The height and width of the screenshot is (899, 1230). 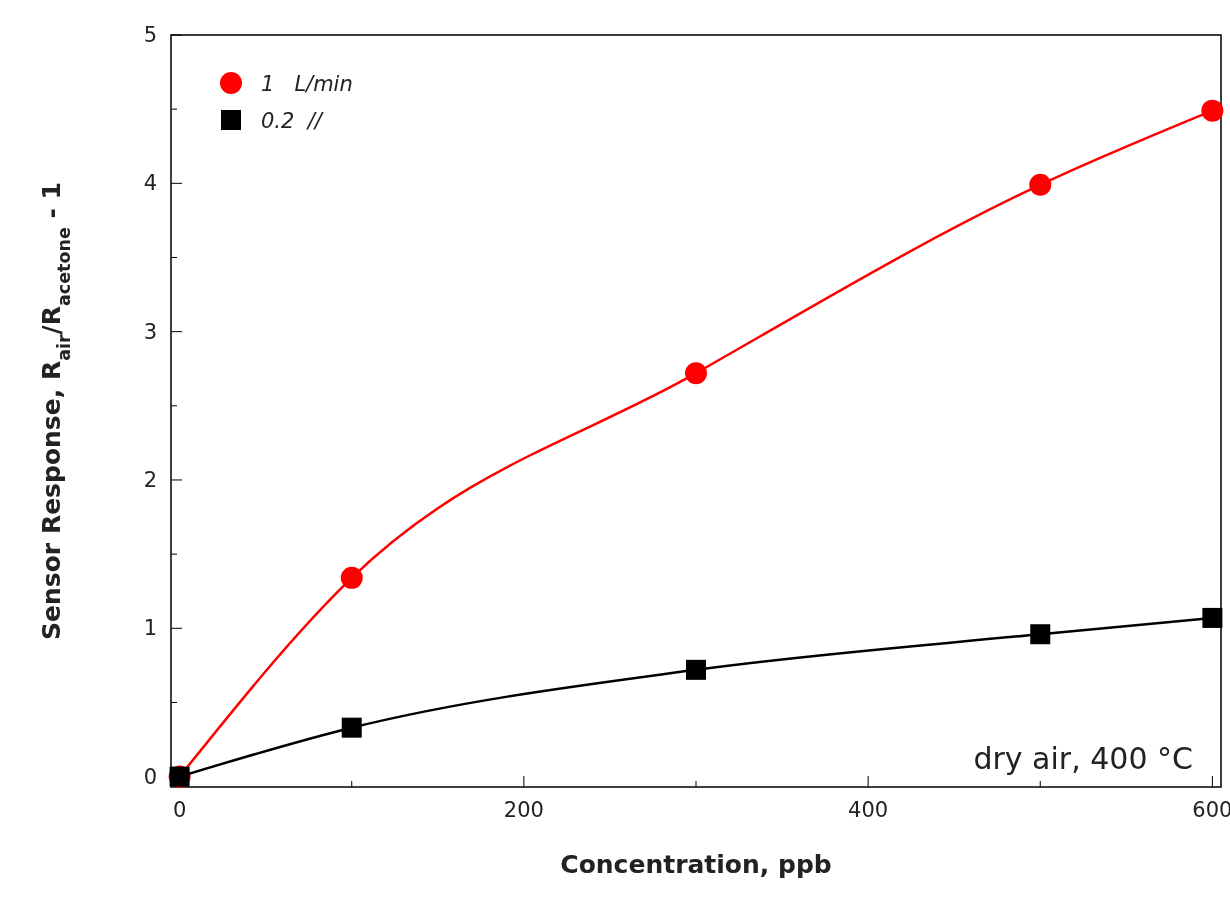 What do you see at coordinates (150, 776) in the screenshot?
I see `y-tick-label: 0` at bounding box center [150, 776].